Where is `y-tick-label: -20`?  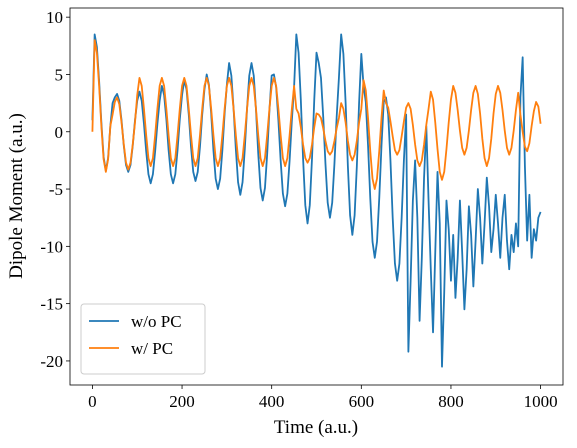
y-tick-label: -20 is located at coordinates (51, 361).